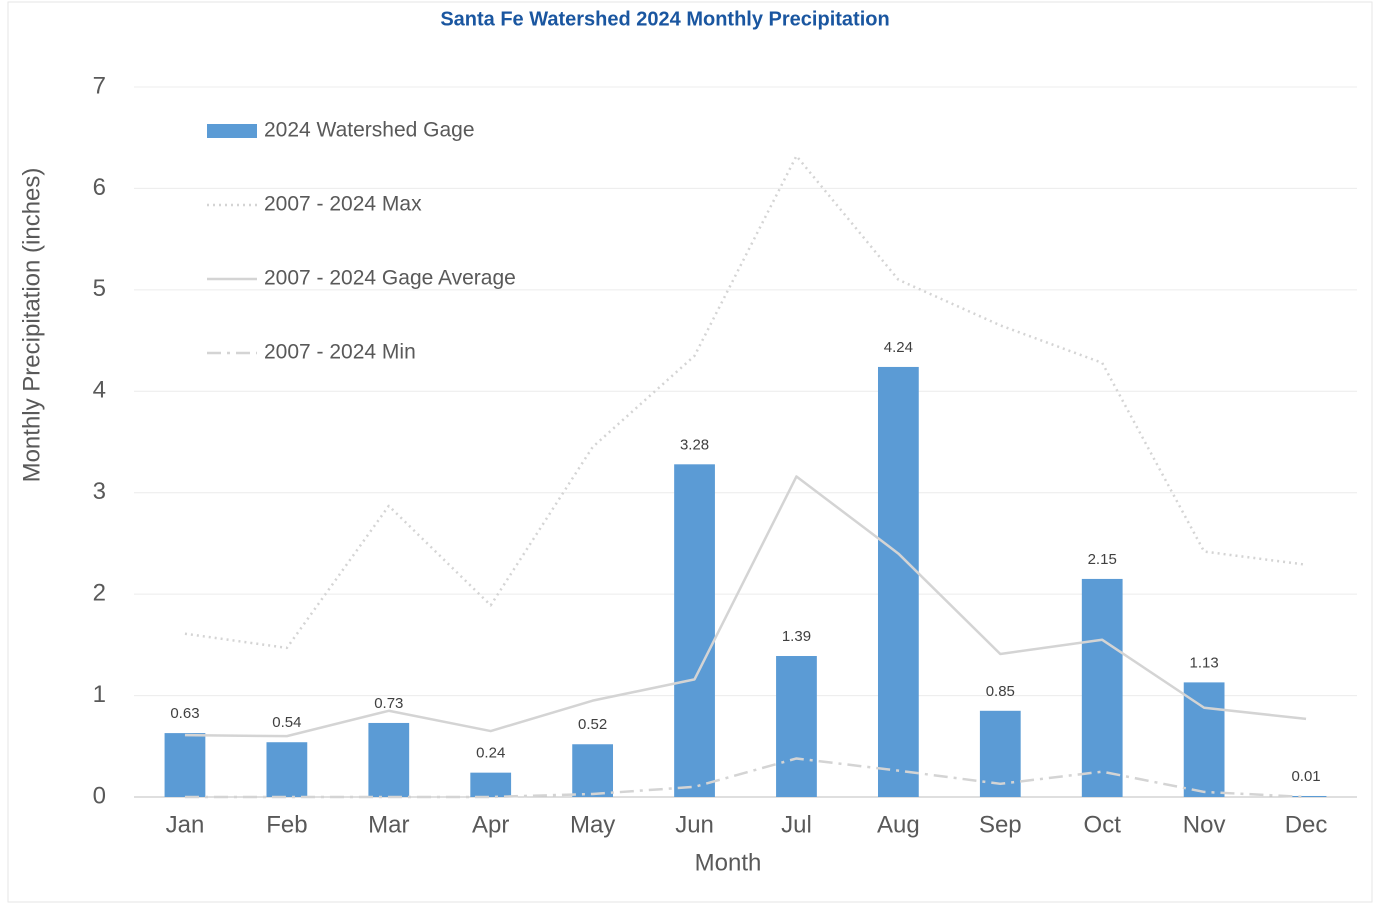 This screenshot has width=1374, height=905. I want to click on y-tick-label: 6, so click(99, 187).